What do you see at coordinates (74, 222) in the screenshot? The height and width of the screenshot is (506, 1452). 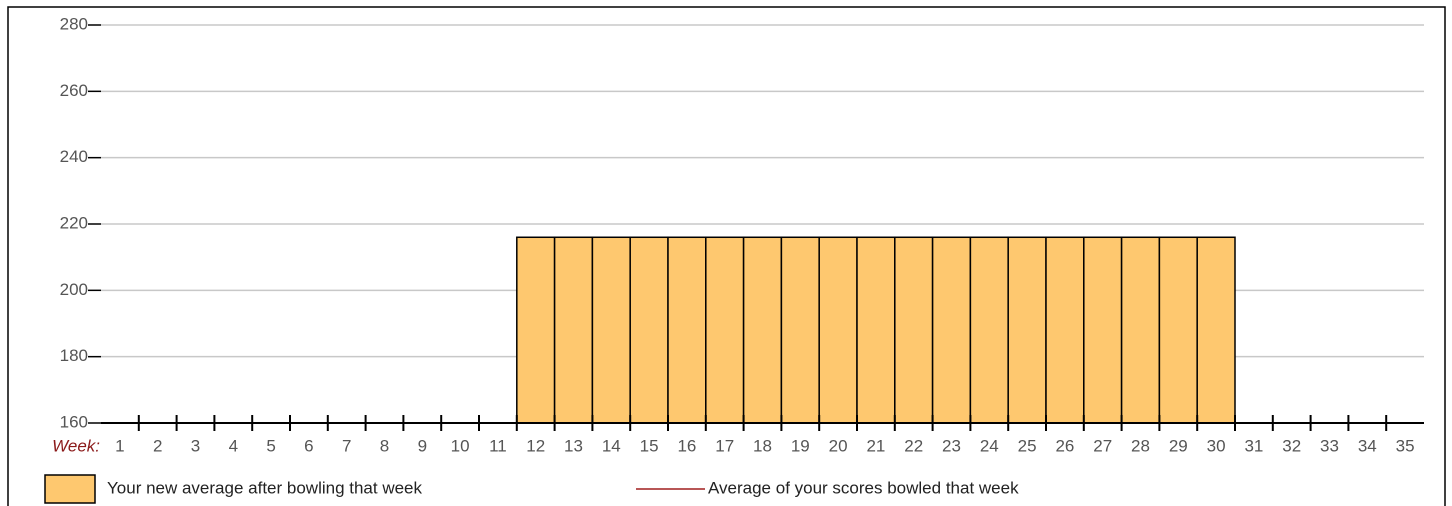 I see `y-tick-label: 220` at bounding box center [74, 222].